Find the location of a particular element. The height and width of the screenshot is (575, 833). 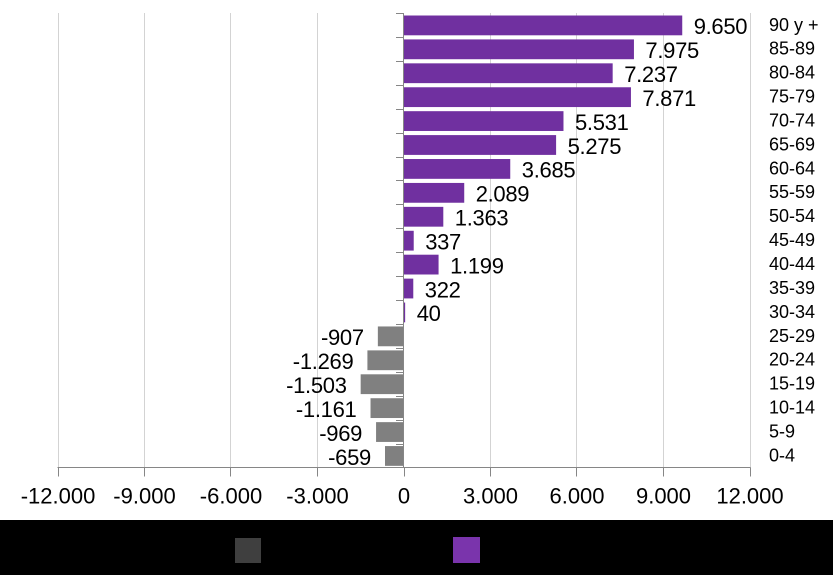

svg-text: 9.000 is located at coordinates (663, 496).